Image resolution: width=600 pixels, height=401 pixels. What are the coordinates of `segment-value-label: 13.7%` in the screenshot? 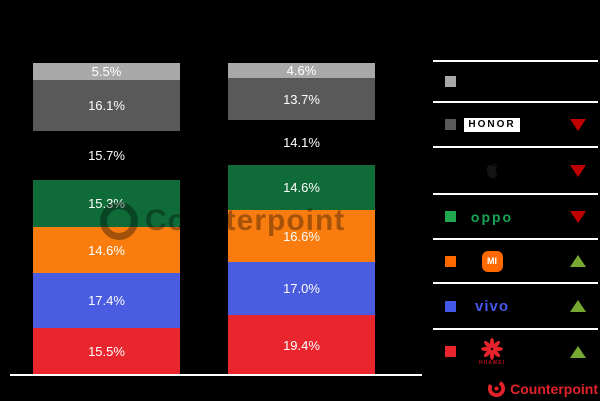 It's located at (301, 99).